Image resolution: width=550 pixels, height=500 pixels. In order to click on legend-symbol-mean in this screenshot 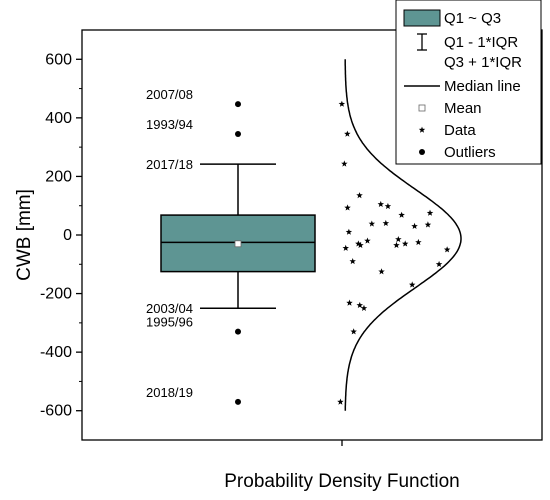, I will do `click(422, 108)`.